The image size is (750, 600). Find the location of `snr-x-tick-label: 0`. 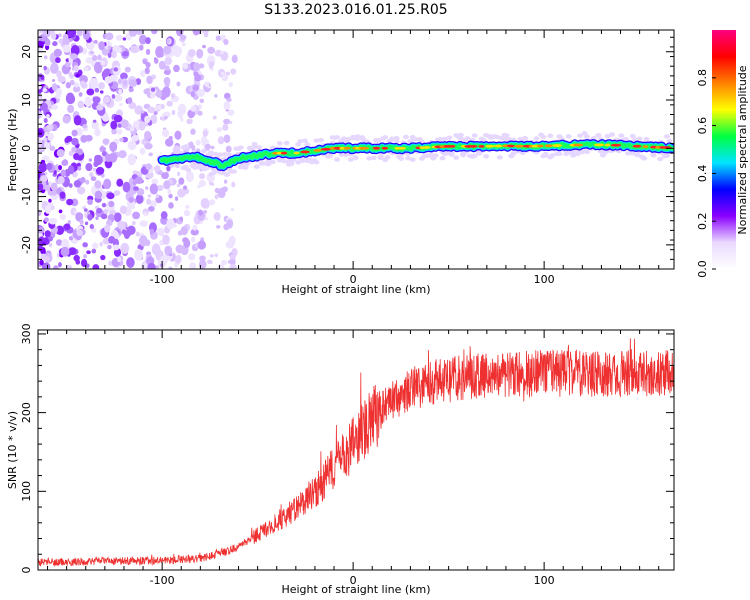

snr-x-tick-label: 0 is located at coordinates (353, 580).